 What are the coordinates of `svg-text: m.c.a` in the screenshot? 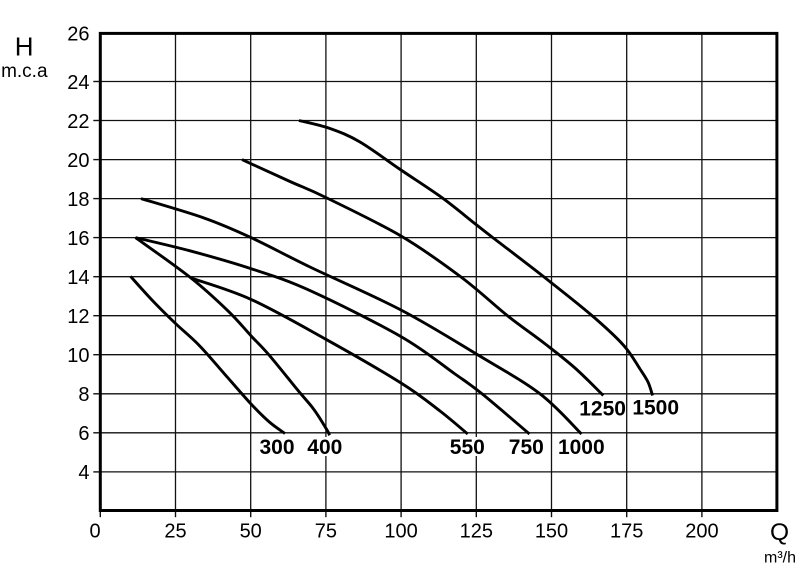 It's located at (24, 71).